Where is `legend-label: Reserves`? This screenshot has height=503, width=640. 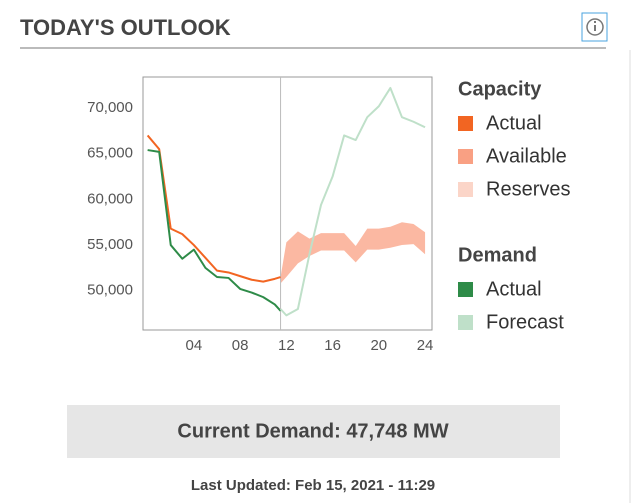
legend-label: Reserves is located at coordinates (528, 189).